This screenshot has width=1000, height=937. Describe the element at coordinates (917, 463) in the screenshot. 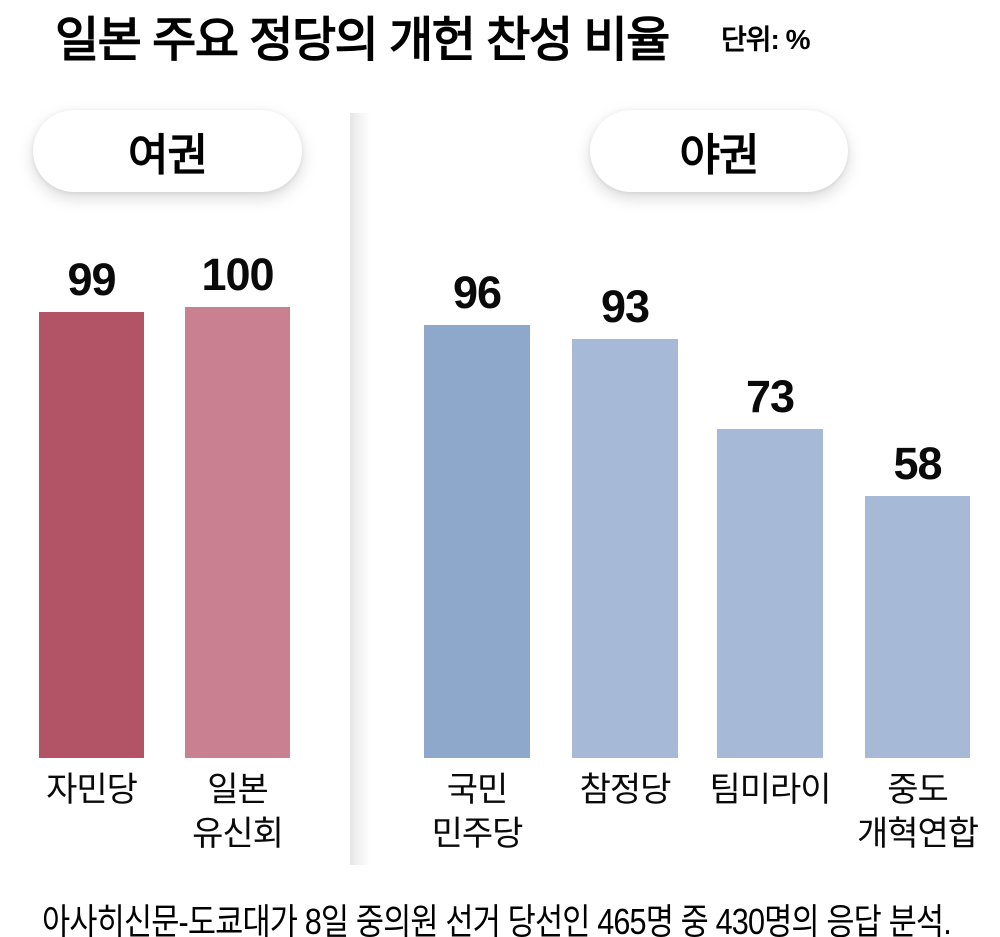

I see `bar-value-opposition-3: 58` at that location.